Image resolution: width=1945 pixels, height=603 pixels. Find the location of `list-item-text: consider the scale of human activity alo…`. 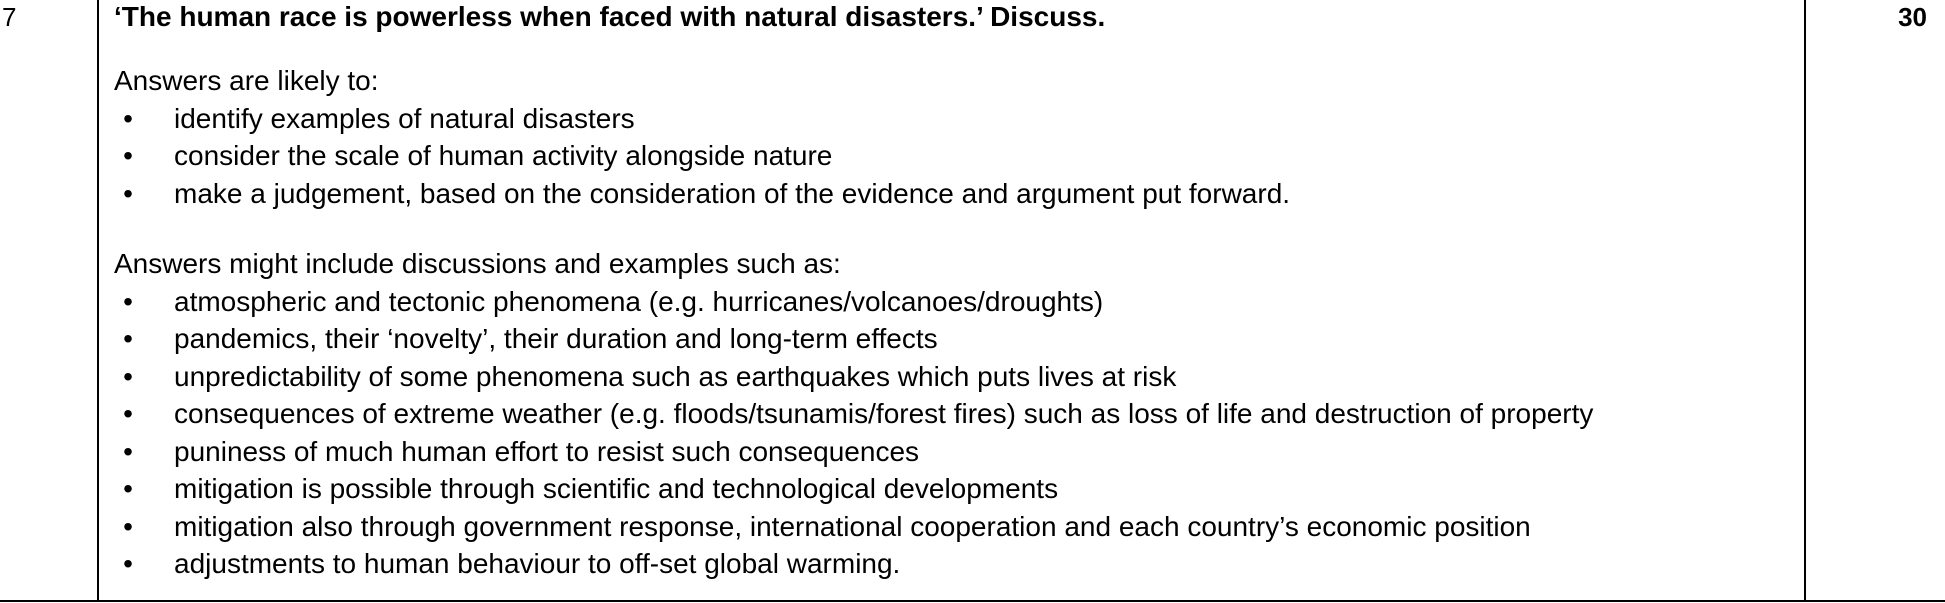

list-item-text: consider the scale of human activity alo… is located at coordinates (503, 155).